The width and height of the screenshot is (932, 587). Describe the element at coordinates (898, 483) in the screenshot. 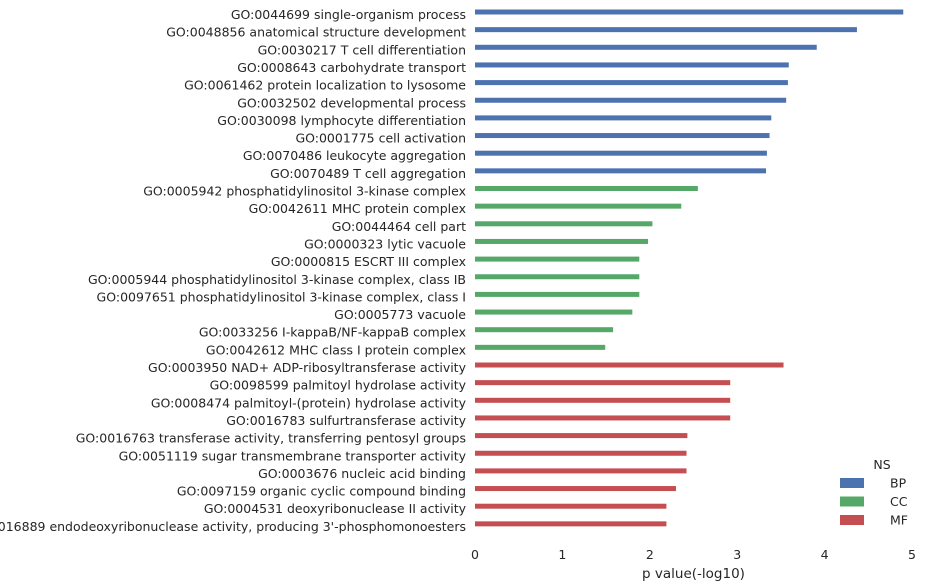

I see `legend-label: BP` at that location.